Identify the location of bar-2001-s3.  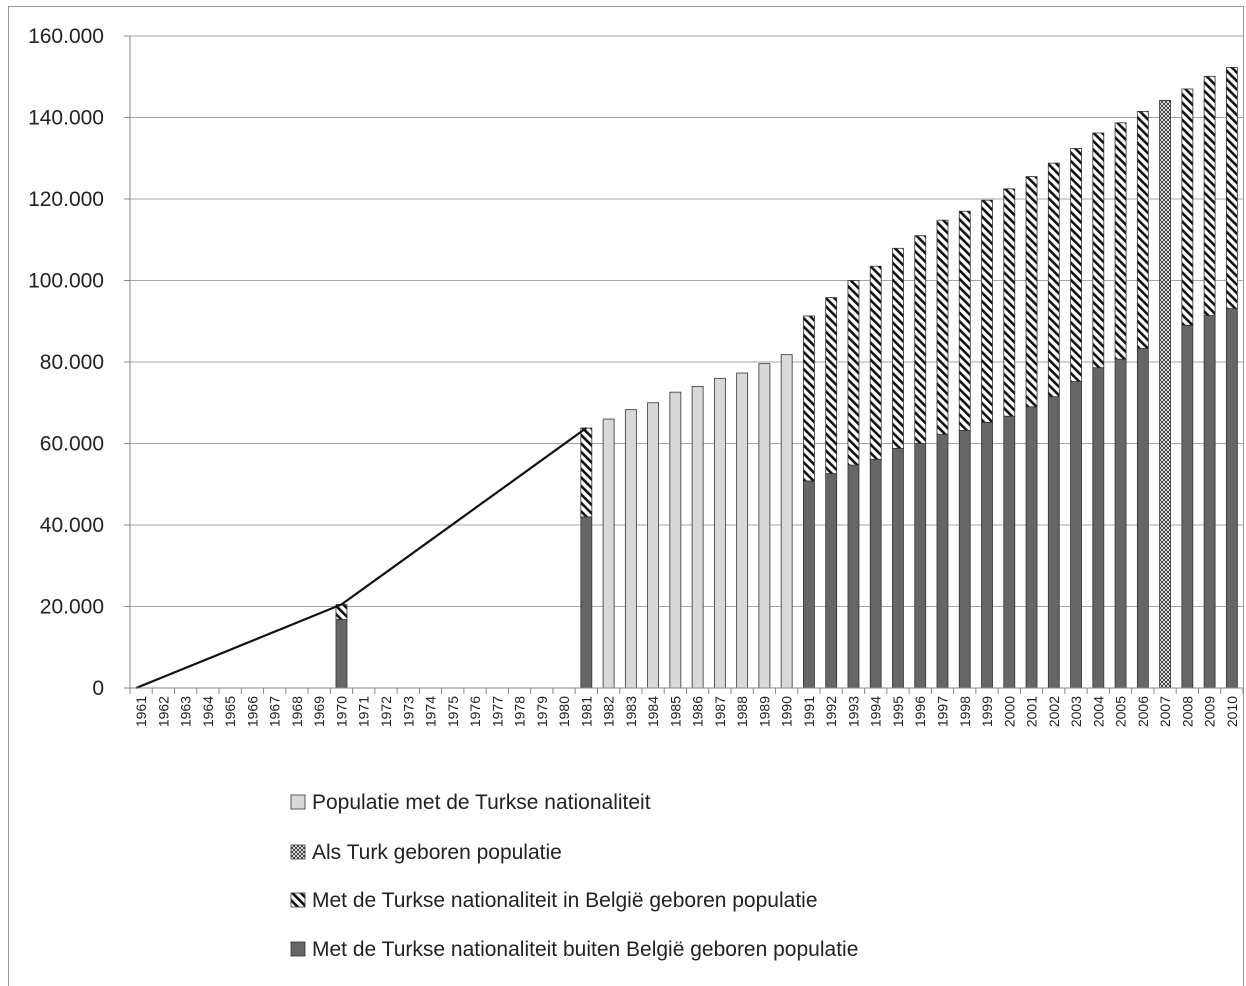
(1031, 547).